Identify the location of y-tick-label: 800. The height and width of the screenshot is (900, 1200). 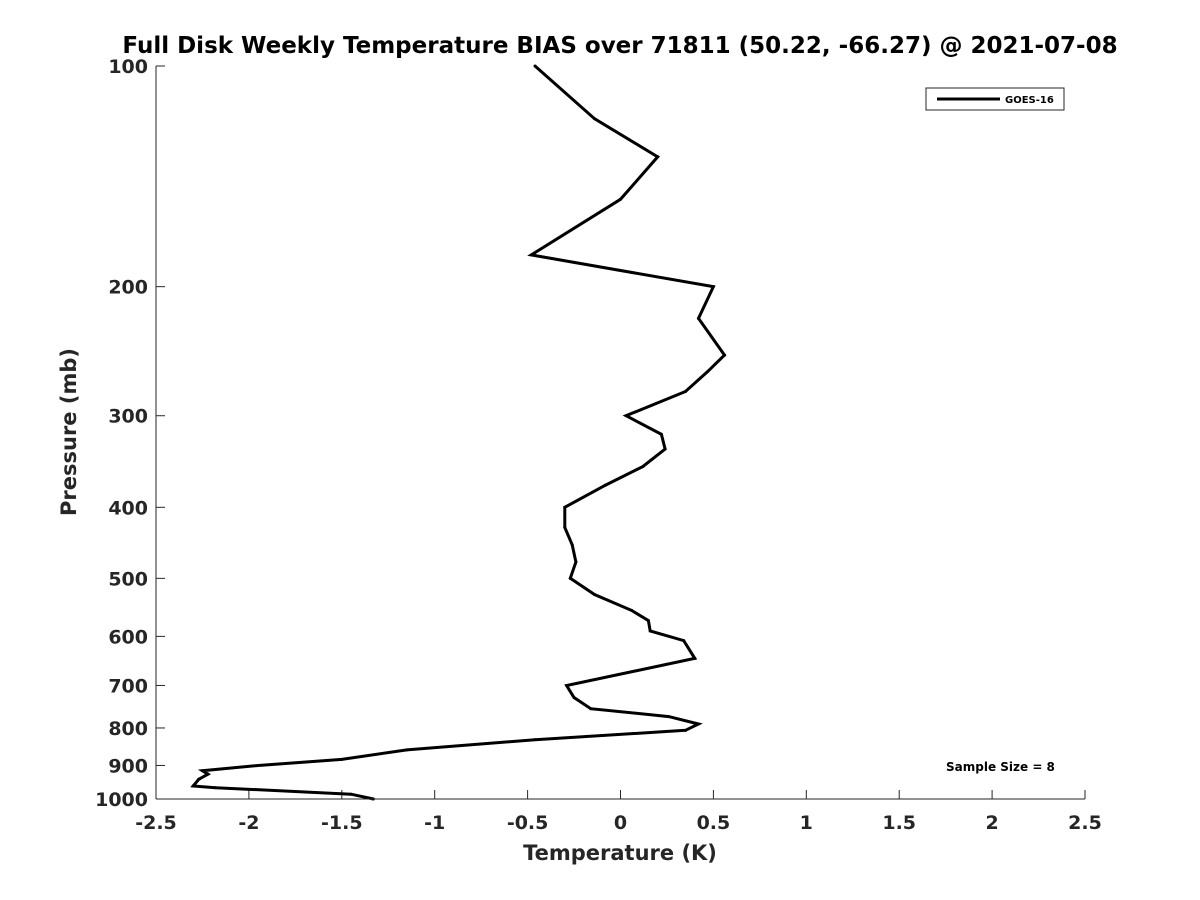
(128, 729).